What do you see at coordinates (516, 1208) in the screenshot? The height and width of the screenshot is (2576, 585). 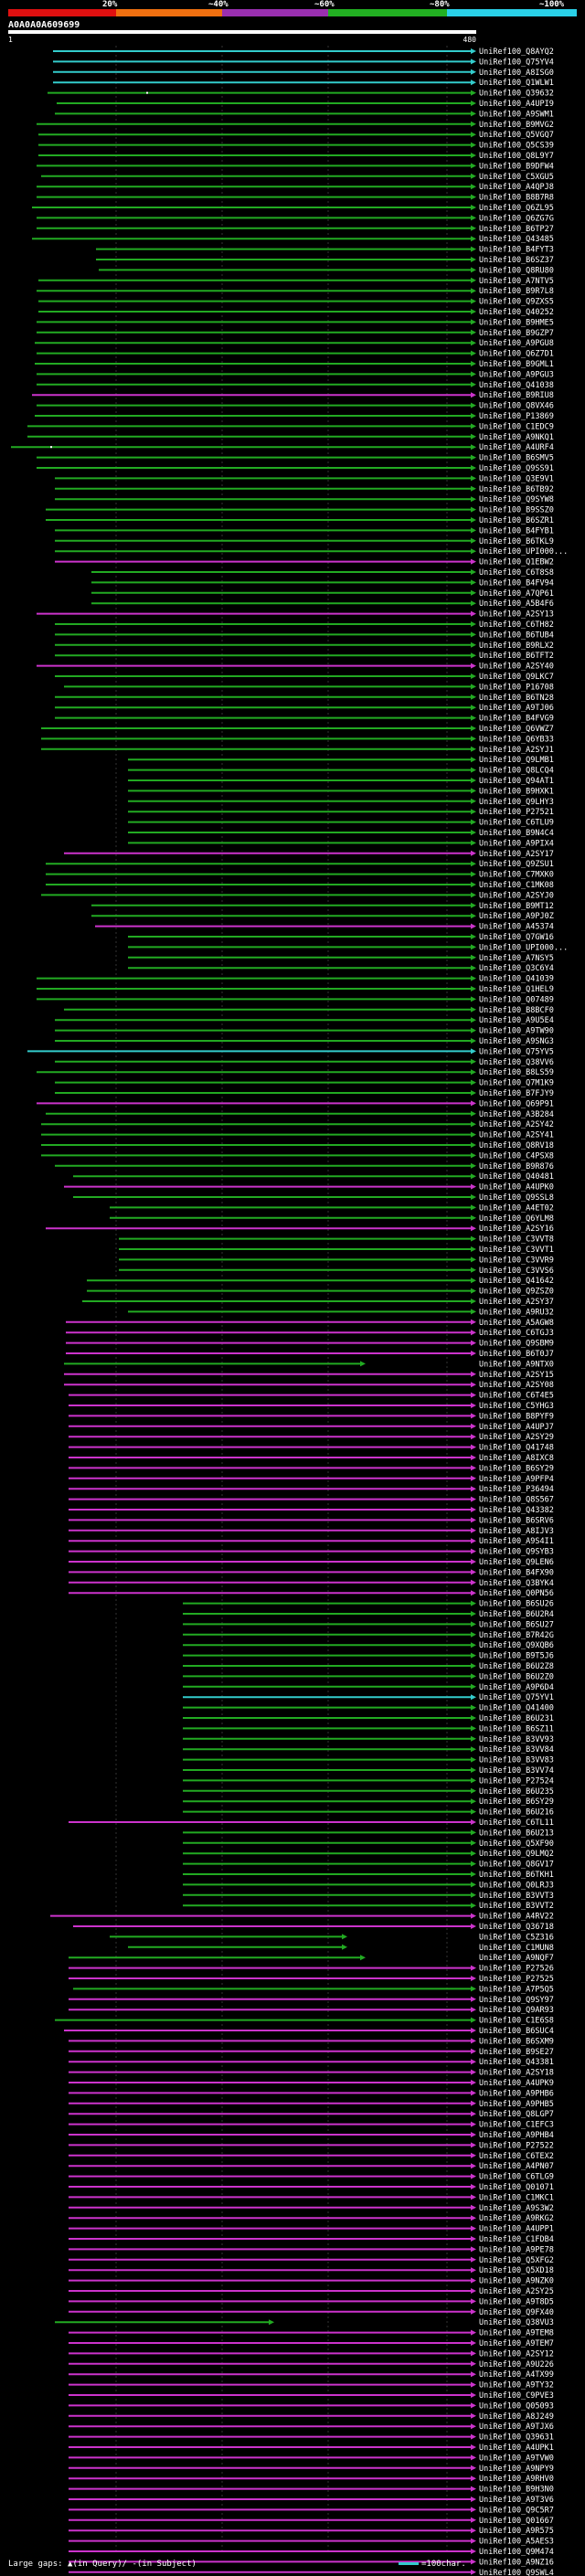 I see `hit-label: UniRef100_A4ET02` at bounding box center [516, 1208].